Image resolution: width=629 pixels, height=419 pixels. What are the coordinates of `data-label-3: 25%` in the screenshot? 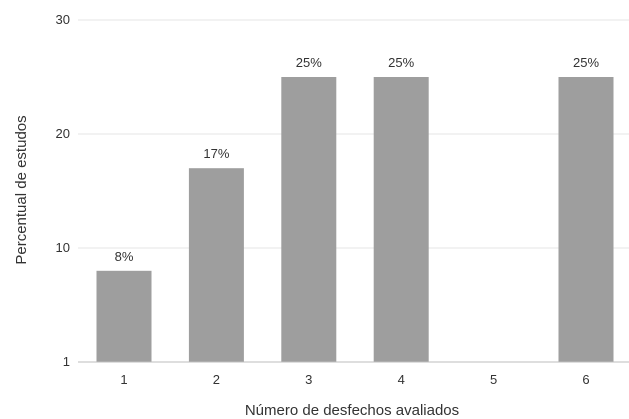 It's located at (309, 62).